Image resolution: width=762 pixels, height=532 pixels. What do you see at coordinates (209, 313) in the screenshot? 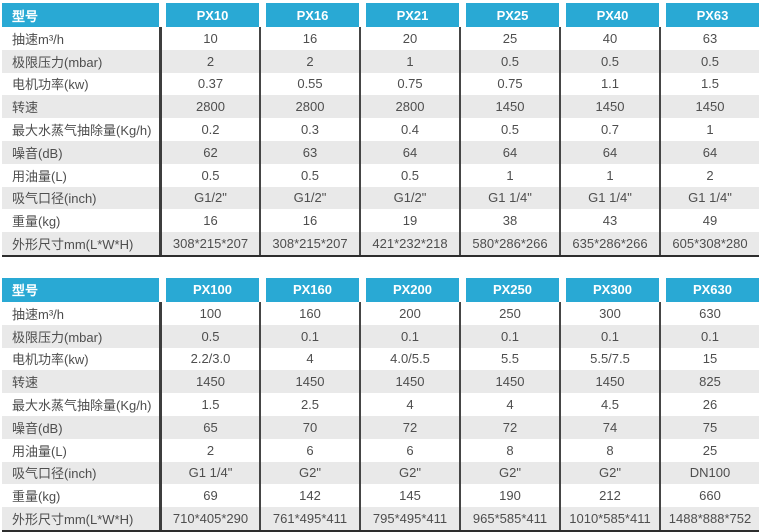
I see `spec-value: 100` at bounding box center [209, 313].